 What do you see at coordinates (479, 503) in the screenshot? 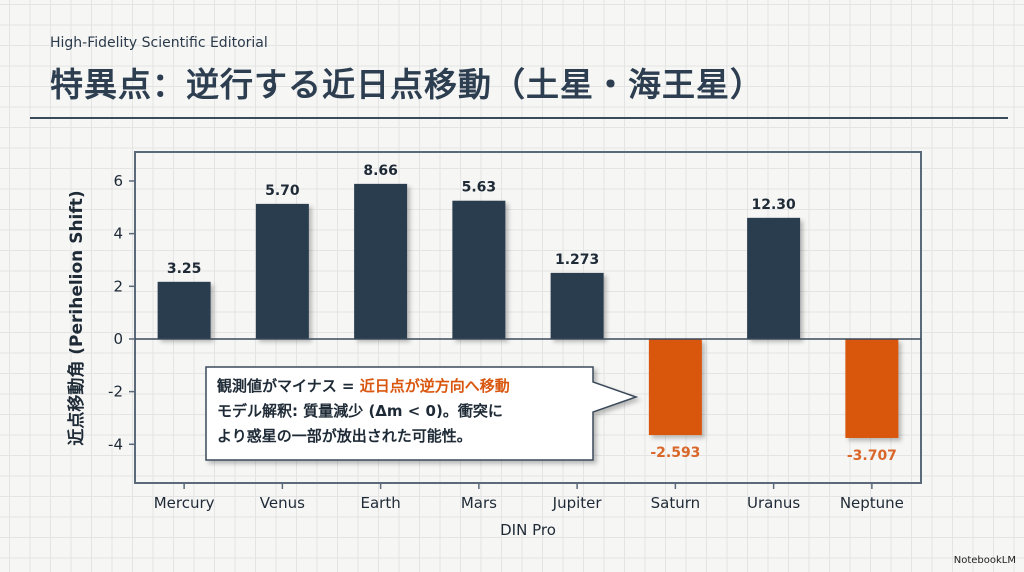
I see `x-tick-label: Mars` at bounding box center [479, 503].